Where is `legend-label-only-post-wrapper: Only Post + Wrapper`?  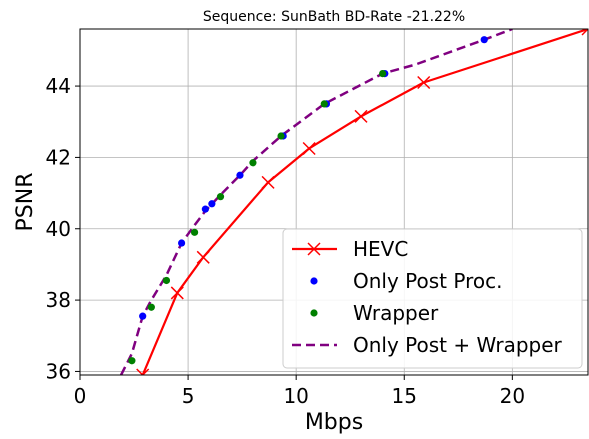 legend-label-only-post-wrapper: Only Post + Wrapper is located at coordinates (458, 345).